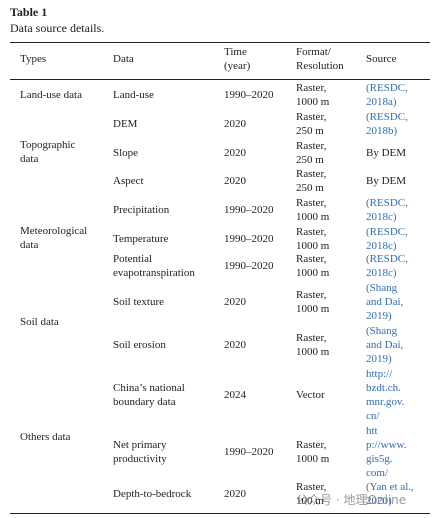  Describe the element at coordinates (386, 445) in the screenshot. I see `source-cell: p://www.` at that location.